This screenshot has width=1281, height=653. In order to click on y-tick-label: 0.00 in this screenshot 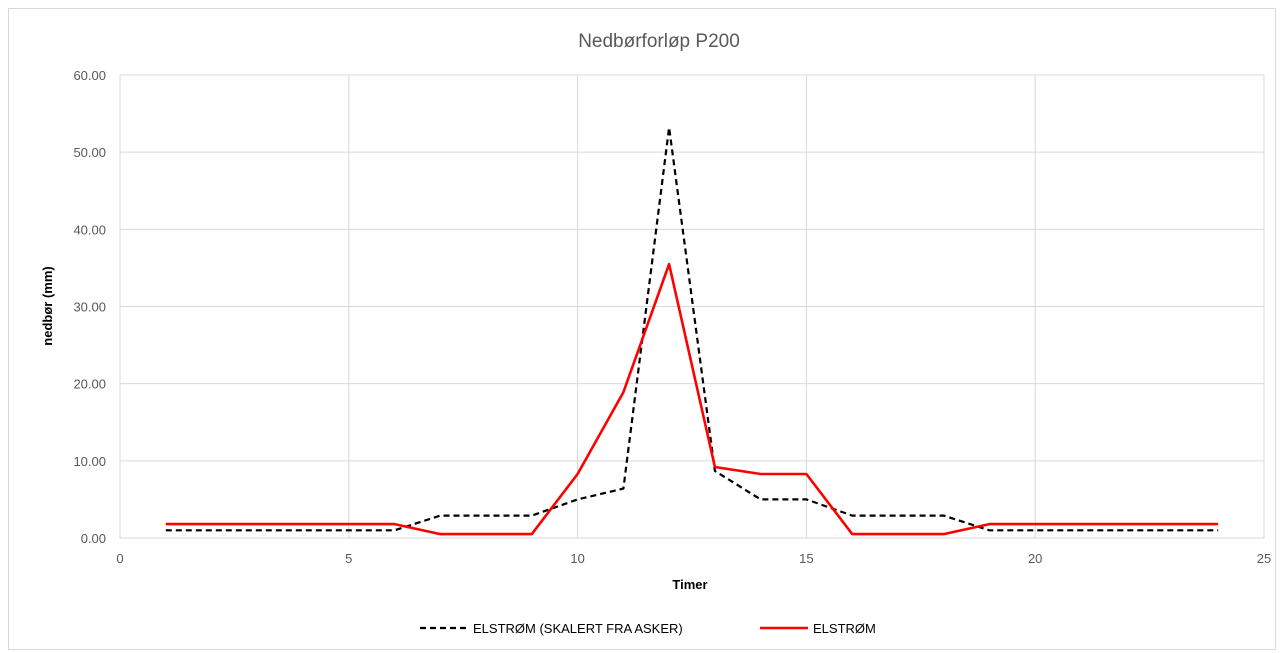, I will do `click(93, 538)`.